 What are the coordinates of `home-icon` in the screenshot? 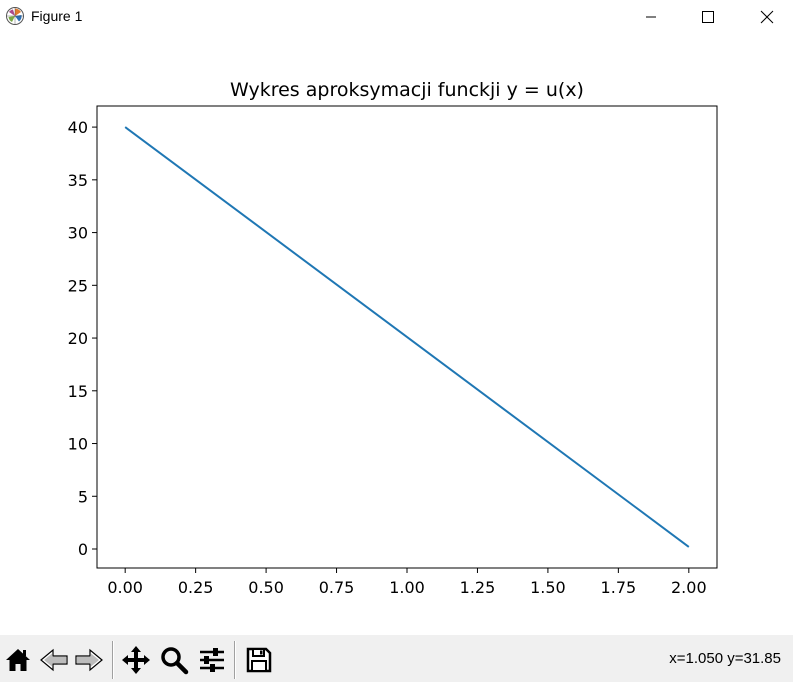 It's located at (18, 660).